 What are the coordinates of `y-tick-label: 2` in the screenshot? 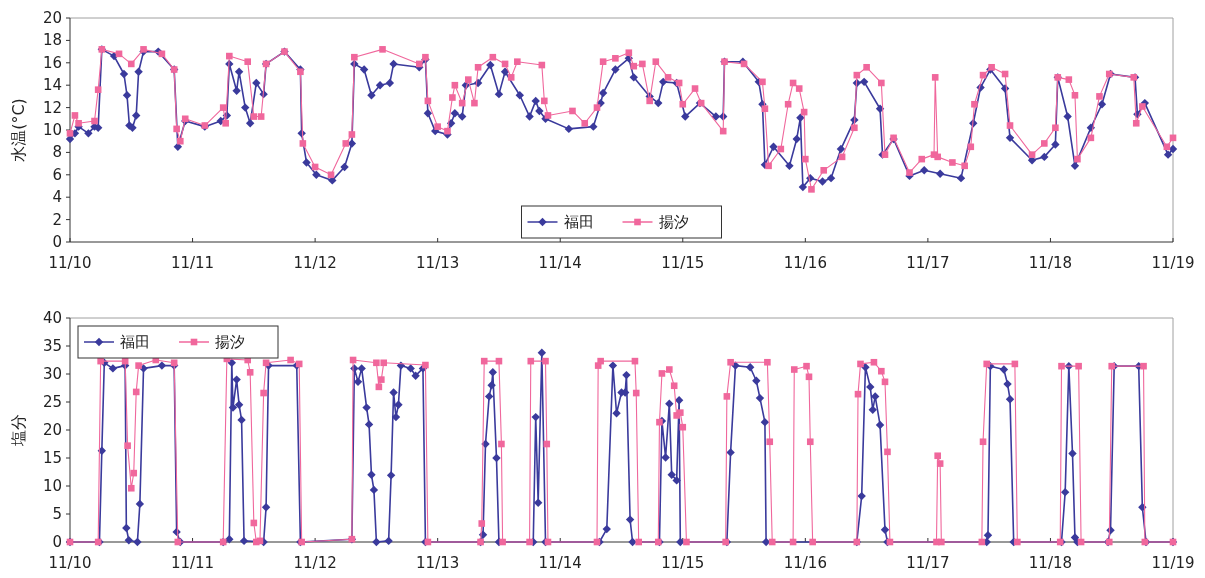 It's located at (57, 219).